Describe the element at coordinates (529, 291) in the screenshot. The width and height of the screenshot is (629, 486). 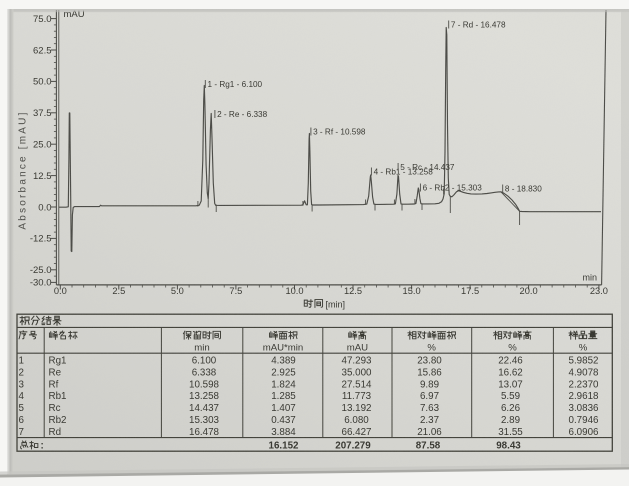
I see `svg-text: 20.0` at that location.